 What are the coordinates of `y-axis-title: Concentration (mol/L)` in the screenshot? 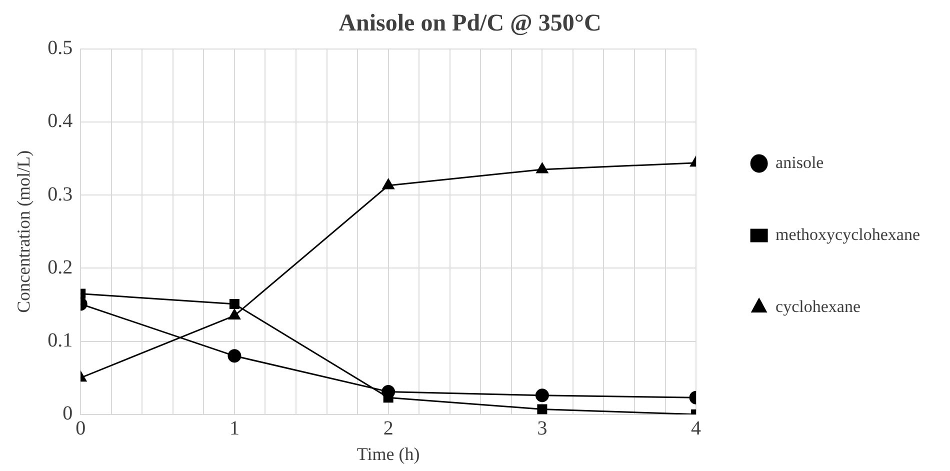 It's located at (24, 231).